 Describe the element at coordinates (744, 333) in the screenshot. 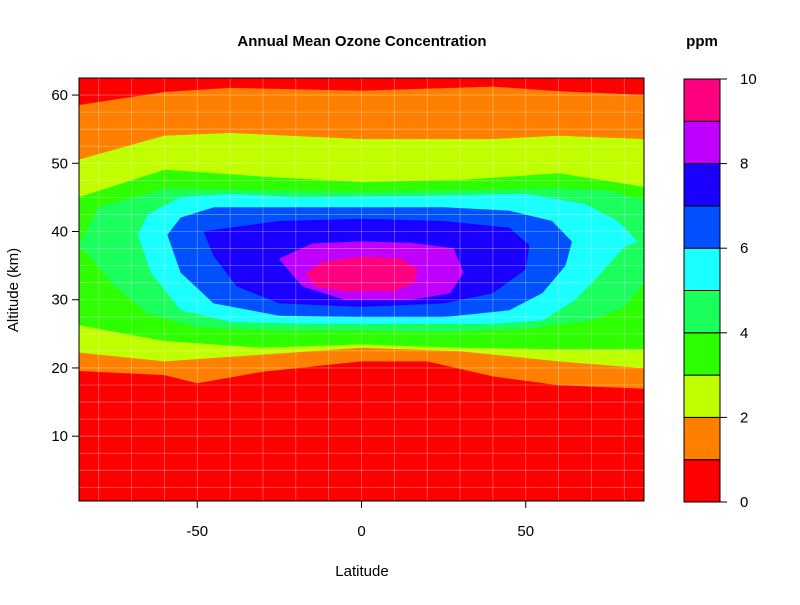

I see `colorbar-tick-label: 4` at that location.